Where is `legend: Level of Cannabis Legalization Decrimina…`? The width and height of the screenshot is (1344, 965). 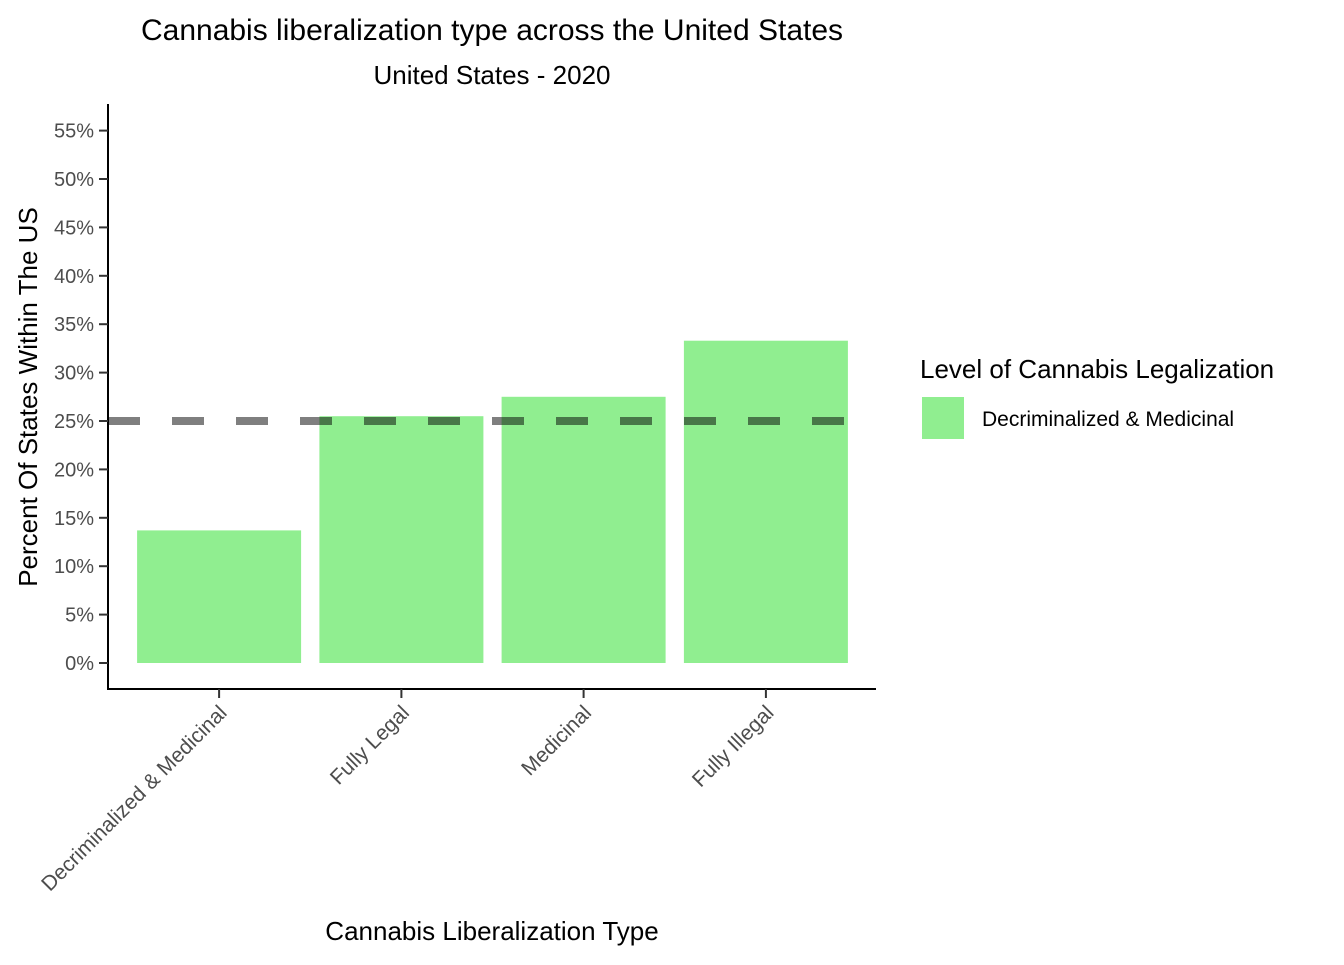
legend: Level of Cannabis Legalization Decrimina… is located at coordinates (1097, 396).